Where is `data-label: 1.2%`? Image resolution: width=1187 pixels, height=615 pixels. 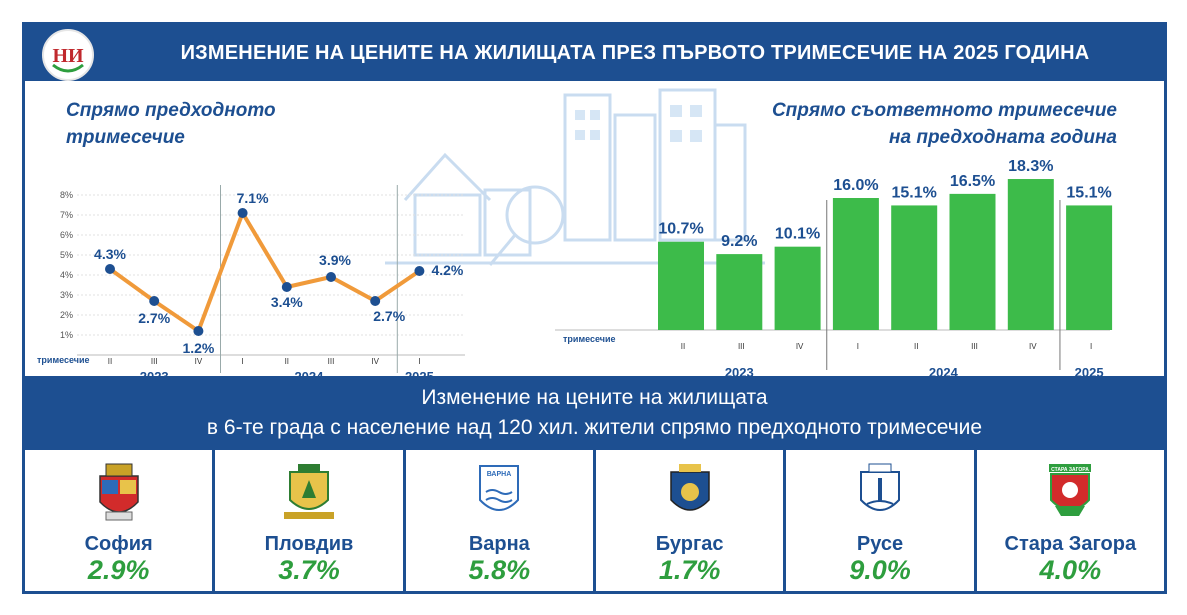 data-label: 1.2% is located at coordinates (198, 348).